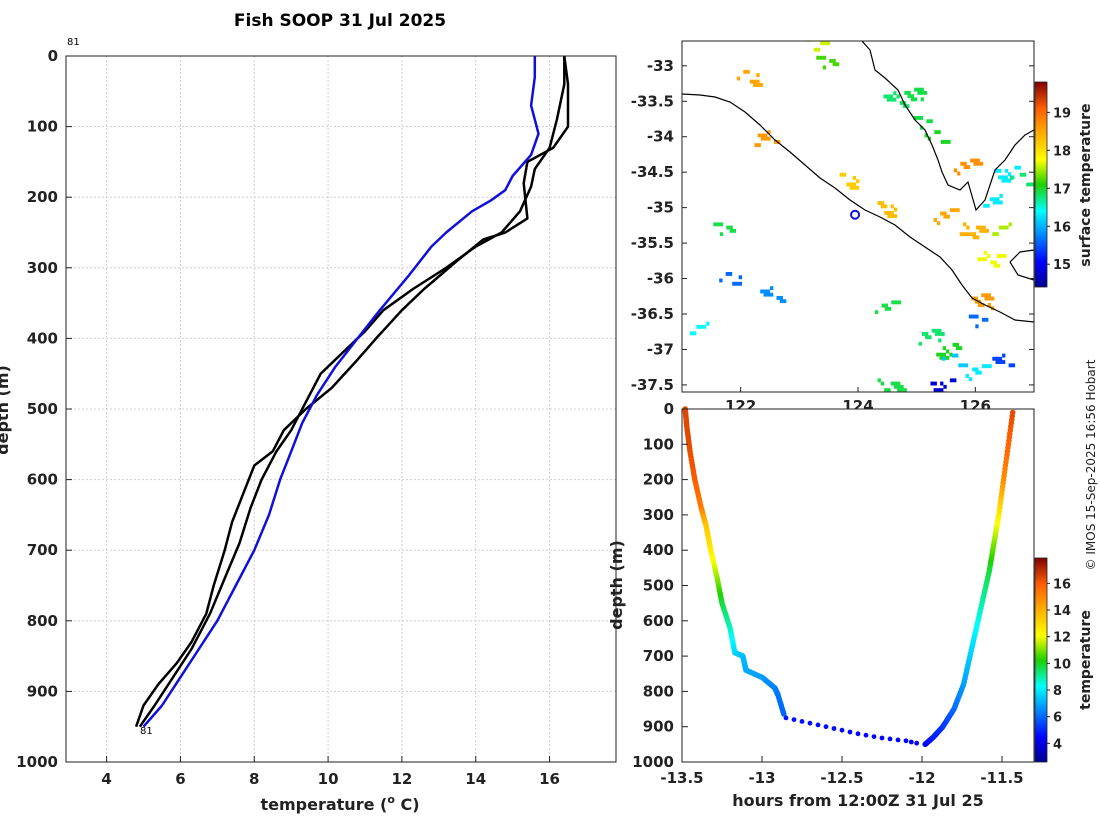 The width and height of the screenshot is (1100, 820). Describe the element at coordinates (947, 126) in the screenshot. I see `coastline` at that location.